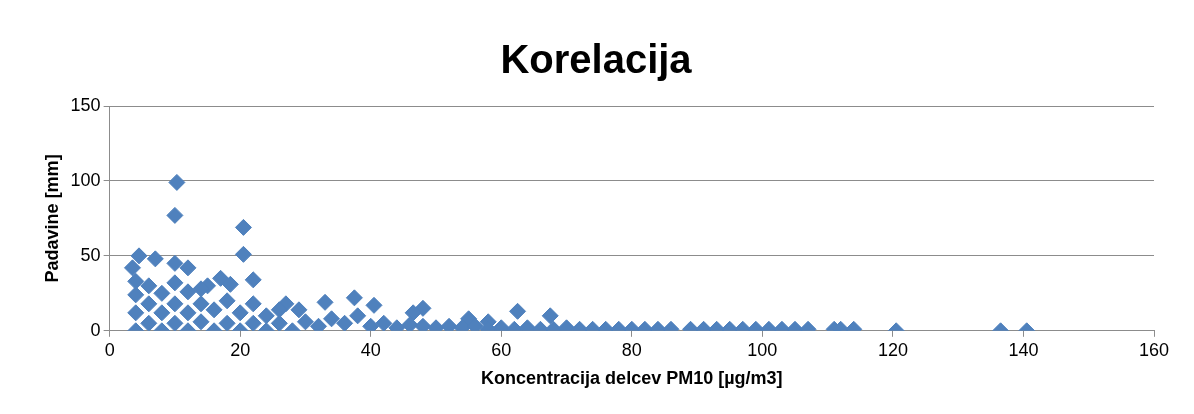 This screenshot has width=1194, height=414. What do you see at coordinates (596, 59) in the screenshot?
I see `chart-title: Korelacija` at bounding box center [596, 59].